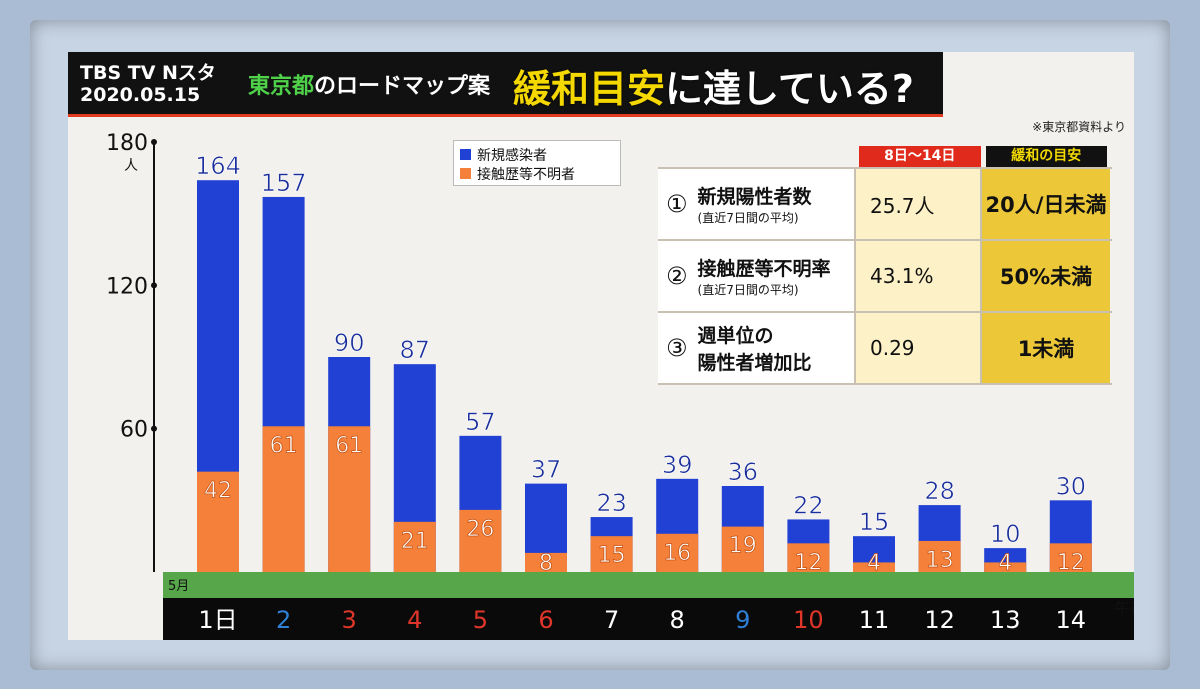  I want to click on row-title-line2: 陽性者増加比, so click(754, 363).